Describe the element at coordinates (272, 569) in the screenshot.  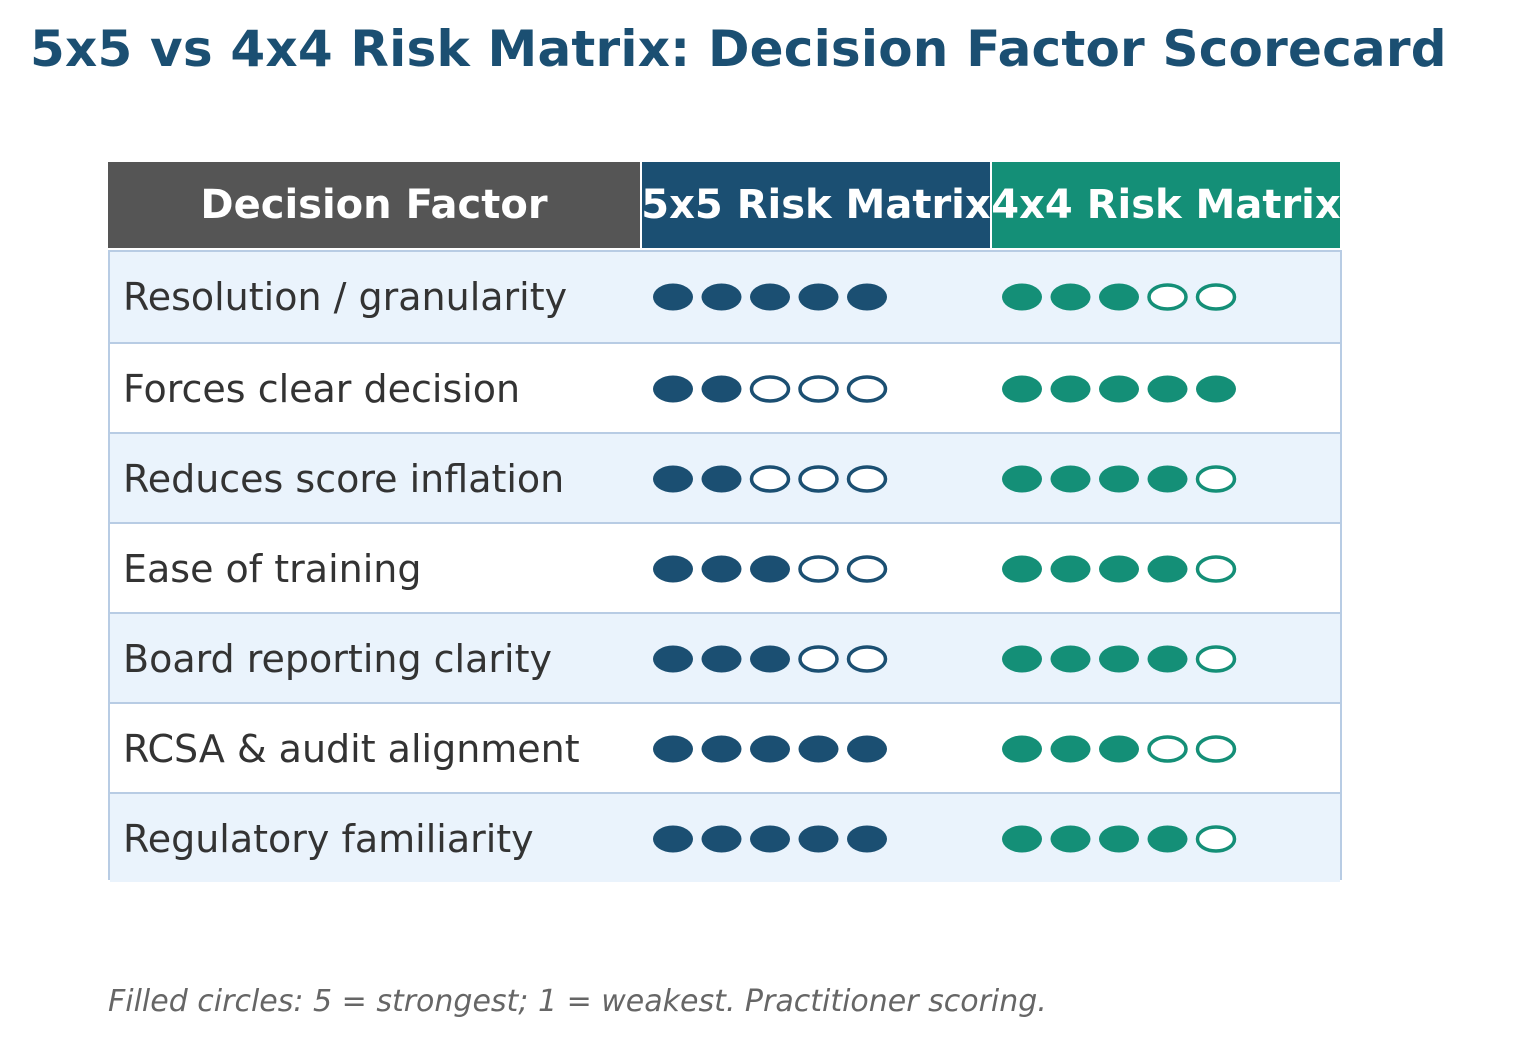
I see `factor-label: Ease of training` at that location.